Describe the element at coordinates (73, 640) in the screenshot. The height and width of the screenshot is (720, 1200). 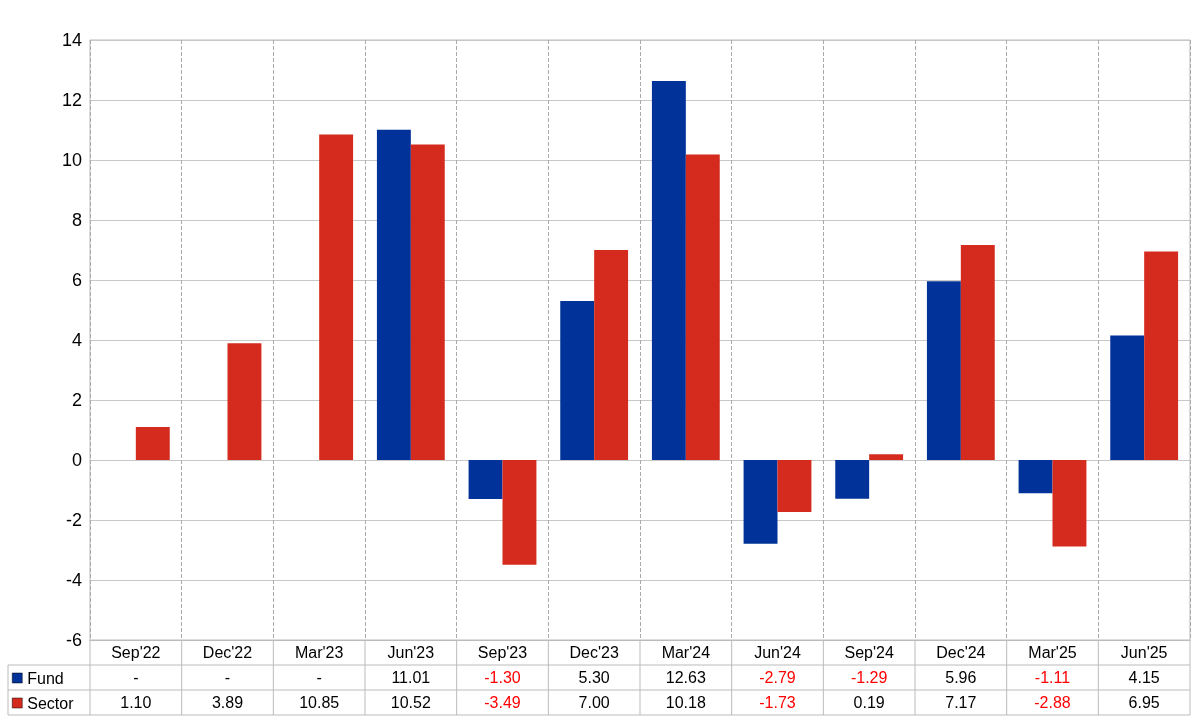
I see `y-tick-label: -6` at that location.